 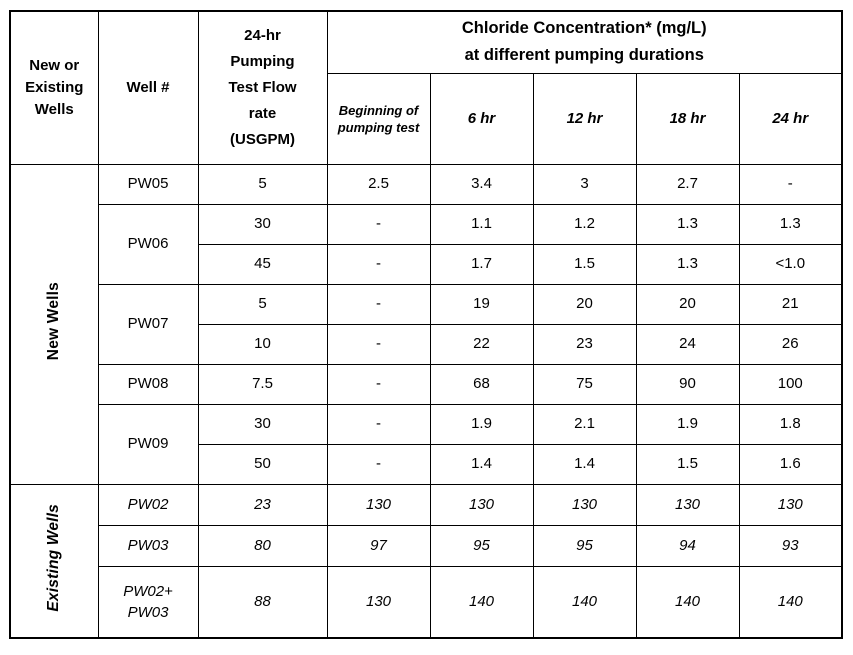 What do you see at coordinates (790, 424) in the screenshot?
I see `cell-chloride-value: 1.8` at bounding box center [790, 424].